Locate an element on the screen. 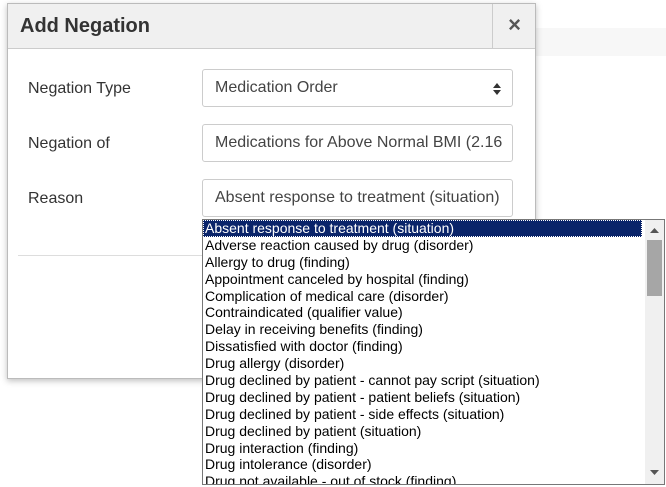 The image size is (666, 487). field-label: Negation of is located at coordinates (69, 143).